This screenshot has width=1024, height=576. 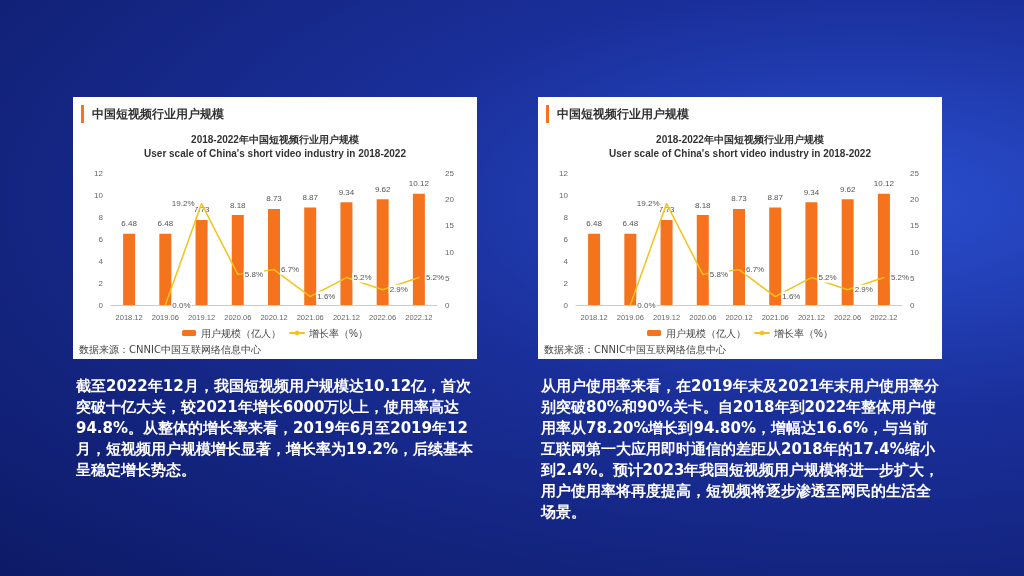 What do you see at coordinates (275, 428) in the screenshot?
I see `text: 截至2022年12月，我国短视频用户规模达10.12亿，首次突破十亿大关，较2021年增长6000万以上，使用率高达94.8%。从整体的增长率来看，2019年6月至2019年12月，短视频用户规模增长显著，增长率为19.2%，后续基本呈稳定增长势态。` at bounding box center [275, 428].